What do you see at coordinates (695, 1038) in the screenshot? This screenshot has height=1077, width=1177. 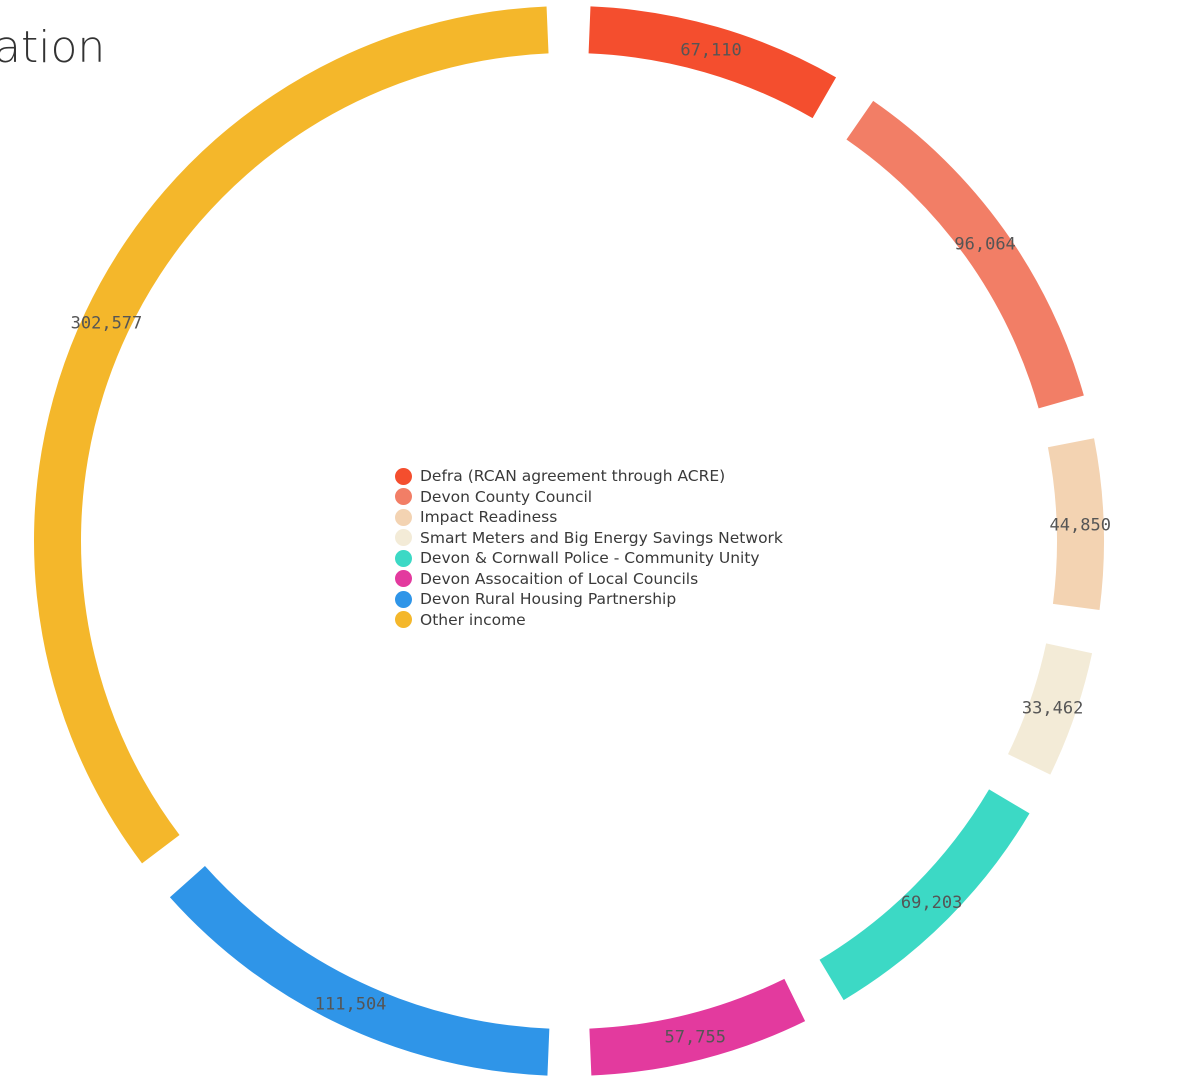 I see `value-label-6: 57,755` at bounding box center [695, 1038].